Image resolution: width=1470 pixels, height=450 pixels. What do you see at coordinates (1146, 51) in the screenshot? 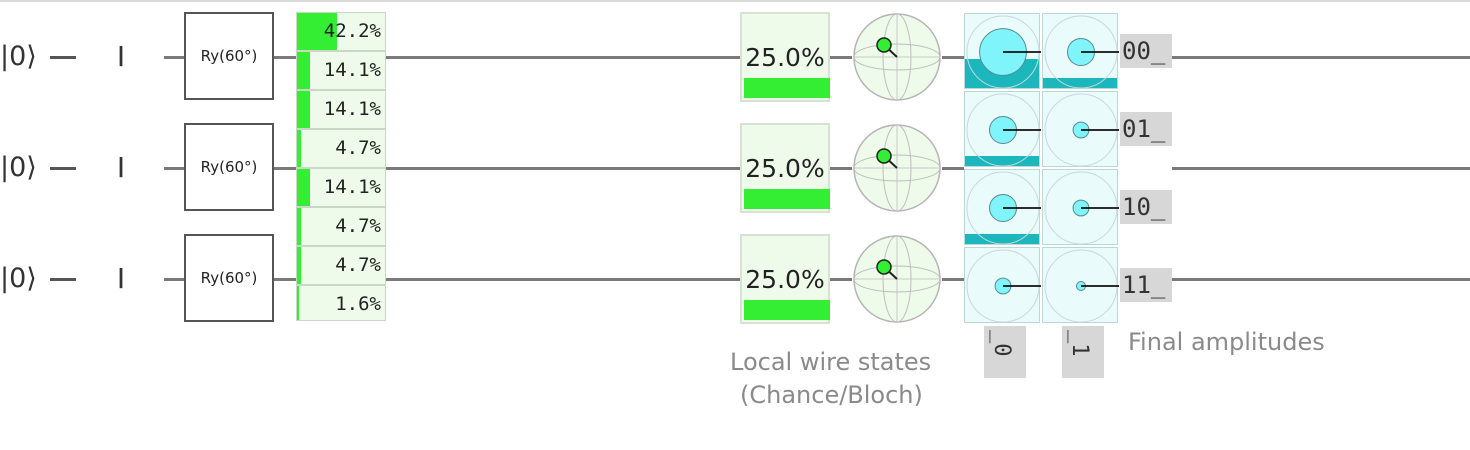
I see `amplitude-row-label: 00_` at bounding box center [1146, 51].